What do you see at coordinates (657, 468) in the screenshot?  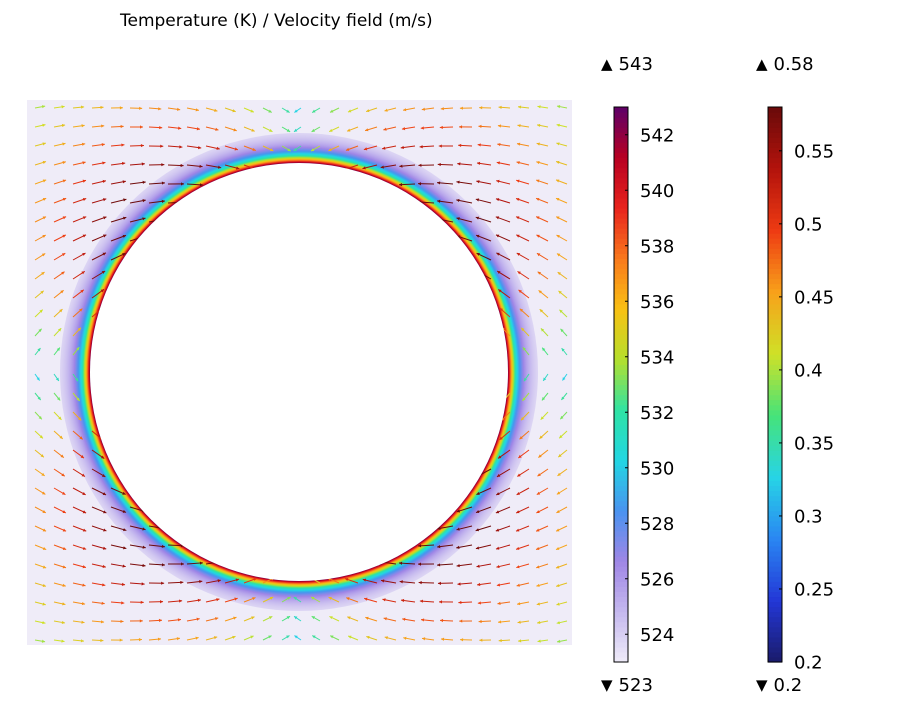 I see `temperature-tick-label: 530` at bounding box center [657, 468].